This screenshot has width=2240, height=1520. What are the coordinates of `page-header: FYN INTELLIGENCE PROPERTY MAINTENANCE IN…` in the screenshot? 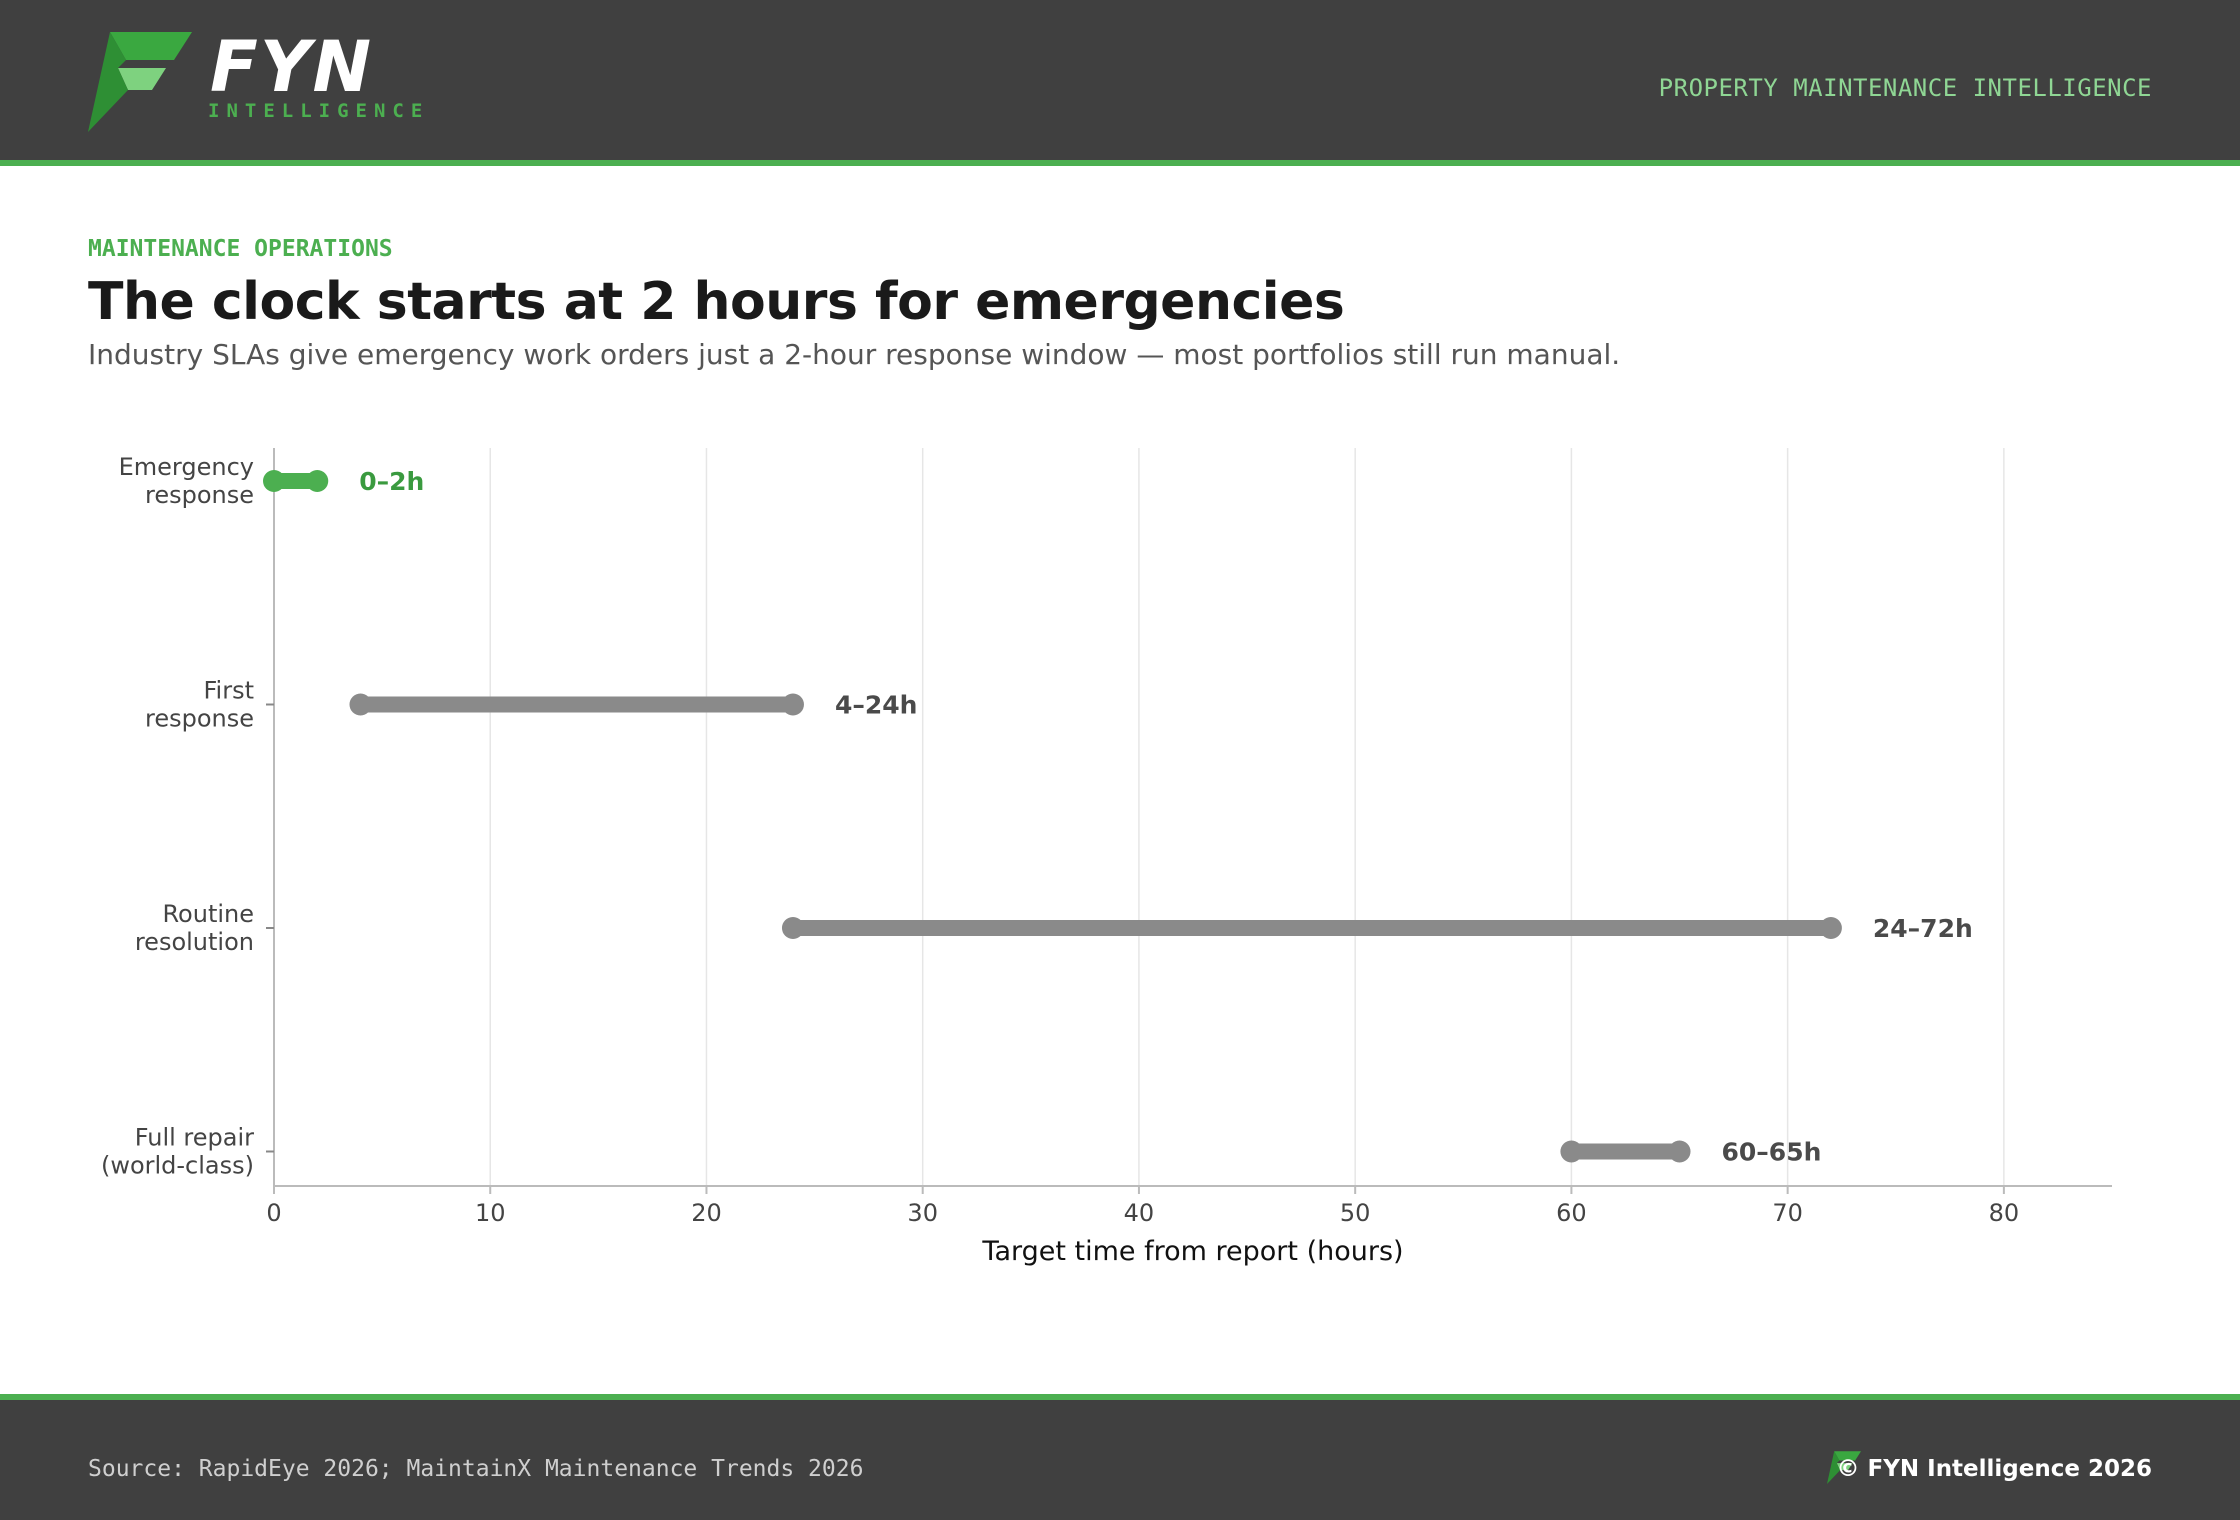 It's located at (1120, 83).